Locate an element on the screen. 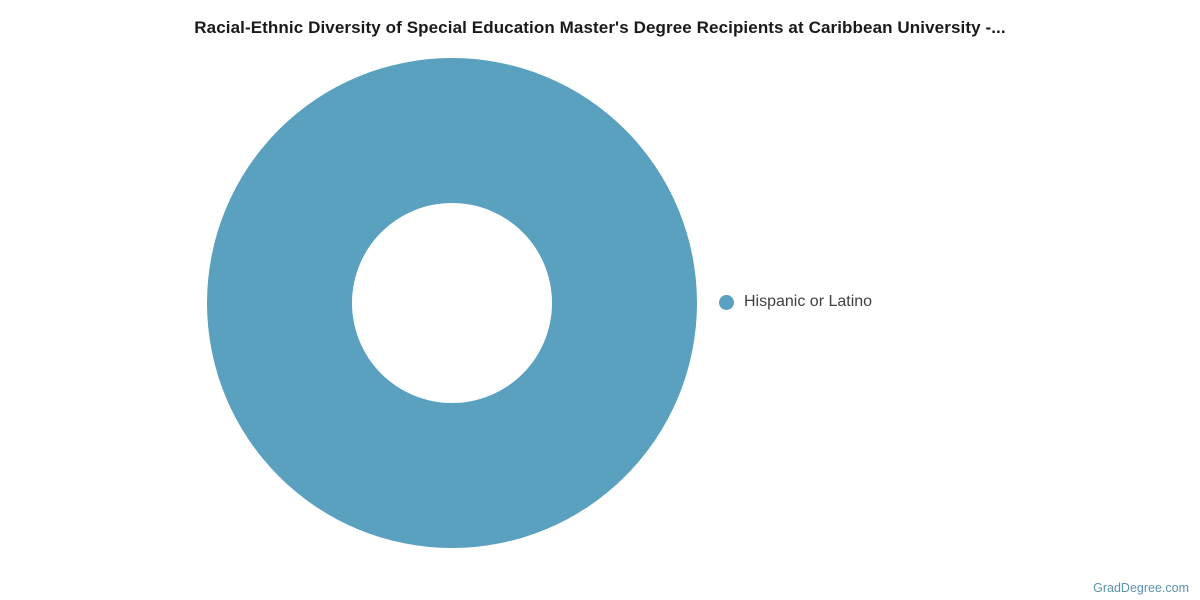 The image size is (1200, 600). watermark-link: GradDegree.com is located at coordinates (1141, 588).